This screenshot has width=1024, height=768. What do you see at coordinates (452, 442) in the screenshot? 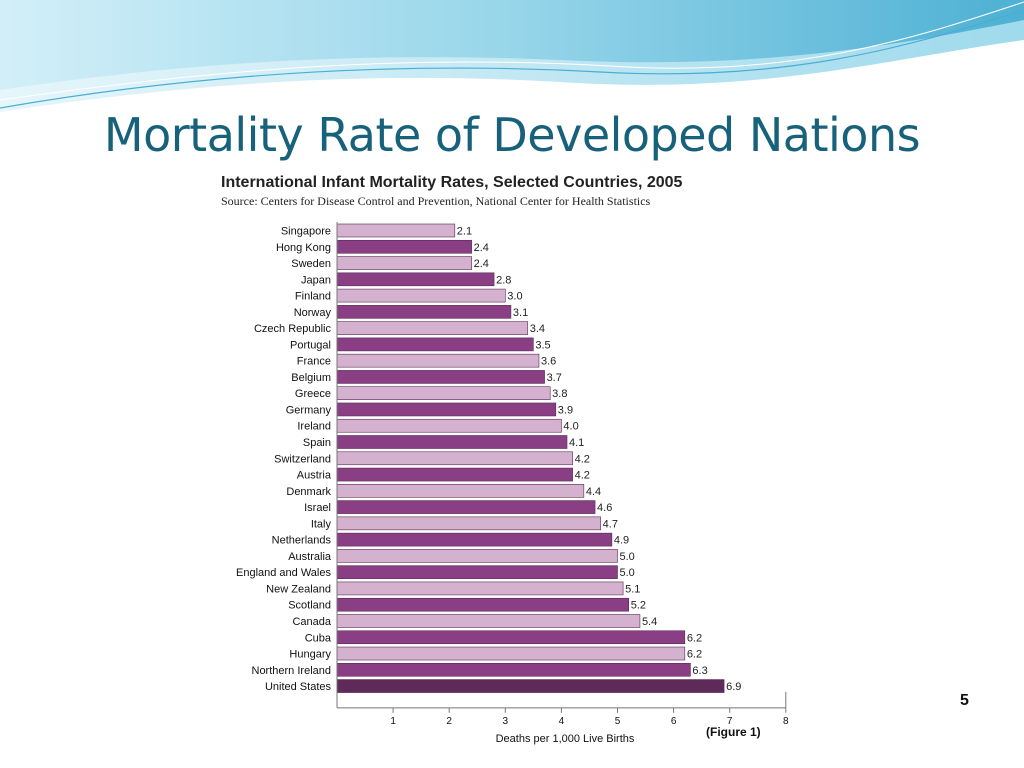
I see `bar-spain` at bounding box center [452, 442].